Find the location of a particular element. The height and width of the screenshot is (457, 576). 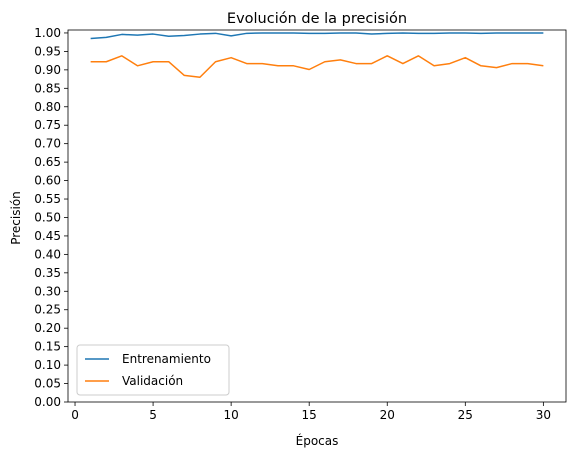

legend-label: Validación is located at coordinates (152, 381).